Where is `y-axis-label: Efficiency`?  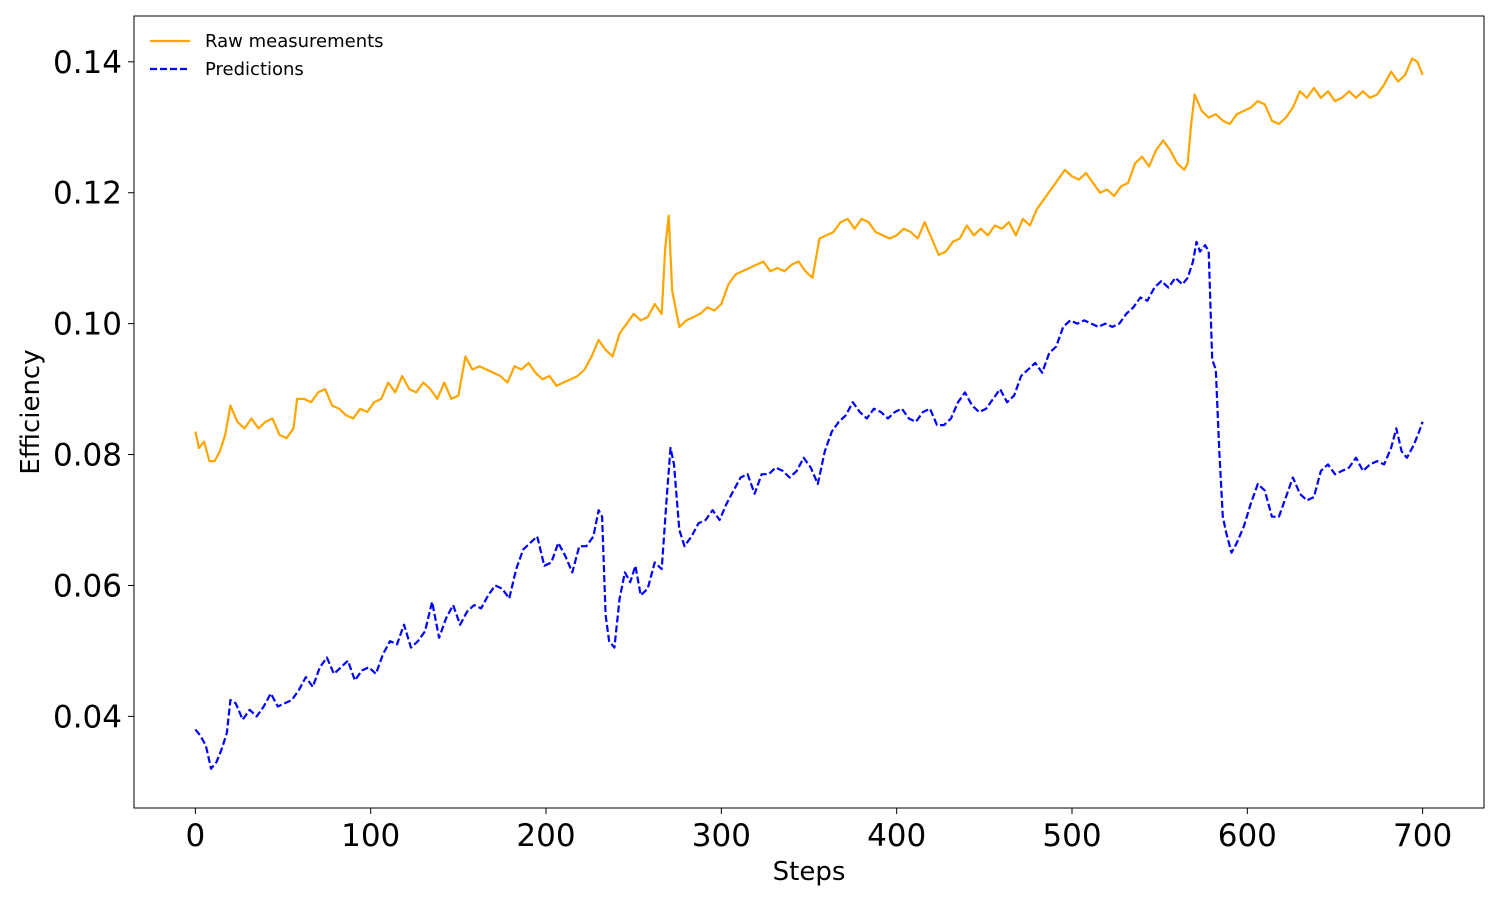 y-axis-label: Efficiency is located at coordinates (31, 411).